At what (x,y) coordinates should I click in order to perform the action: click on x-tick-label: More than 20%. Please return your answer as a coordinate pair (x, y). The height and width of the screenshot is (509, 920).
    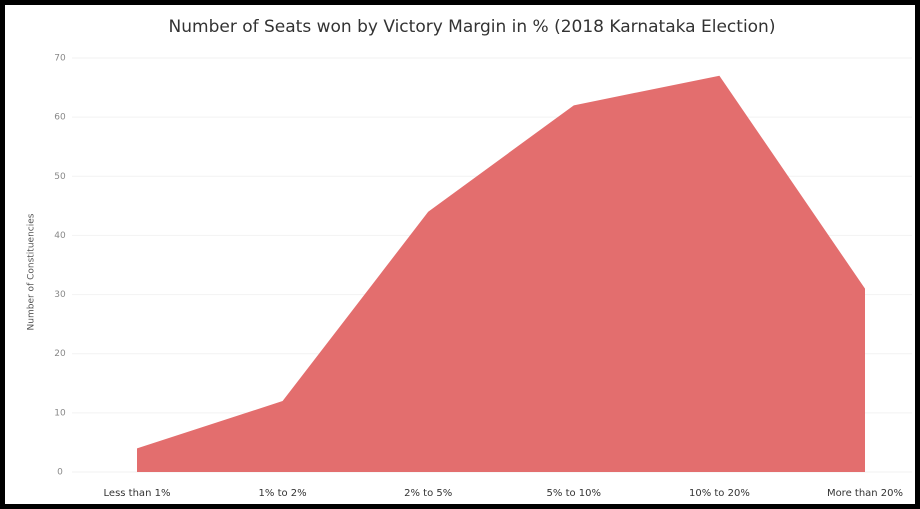
    Looking at the image, I should click on (865, 493).